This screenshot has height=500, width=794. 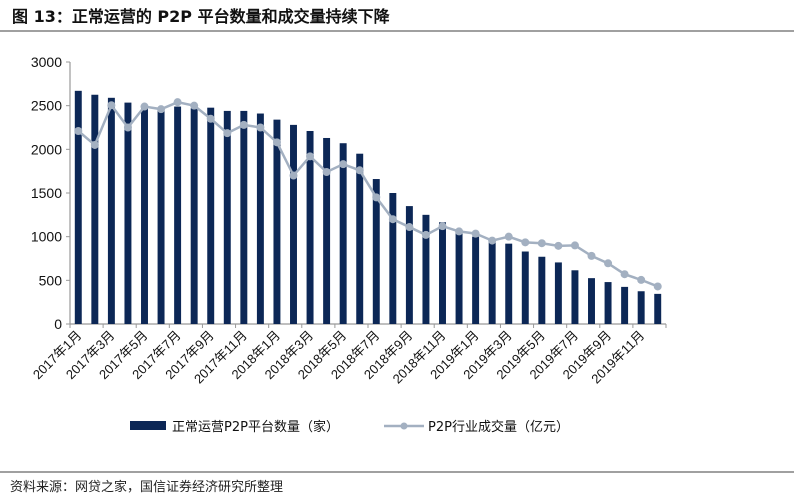 I want to click on legend-item-bar: 正常运营P2P平台数量（家）, so click(x=234, y=425).